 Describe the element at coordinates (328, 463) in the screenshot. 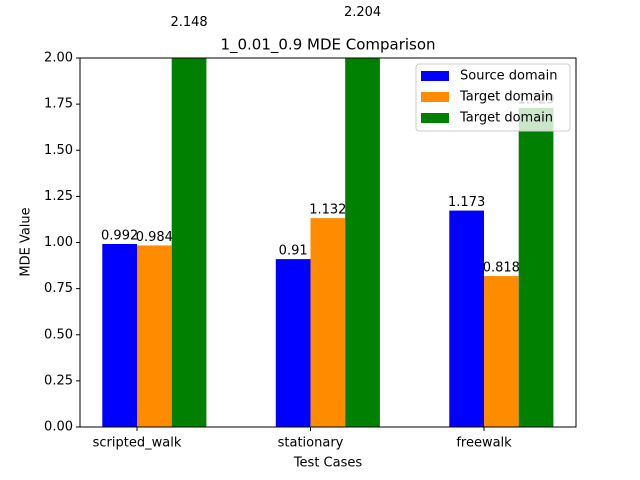

I see `x-axis-label: Test Cases` at that location.